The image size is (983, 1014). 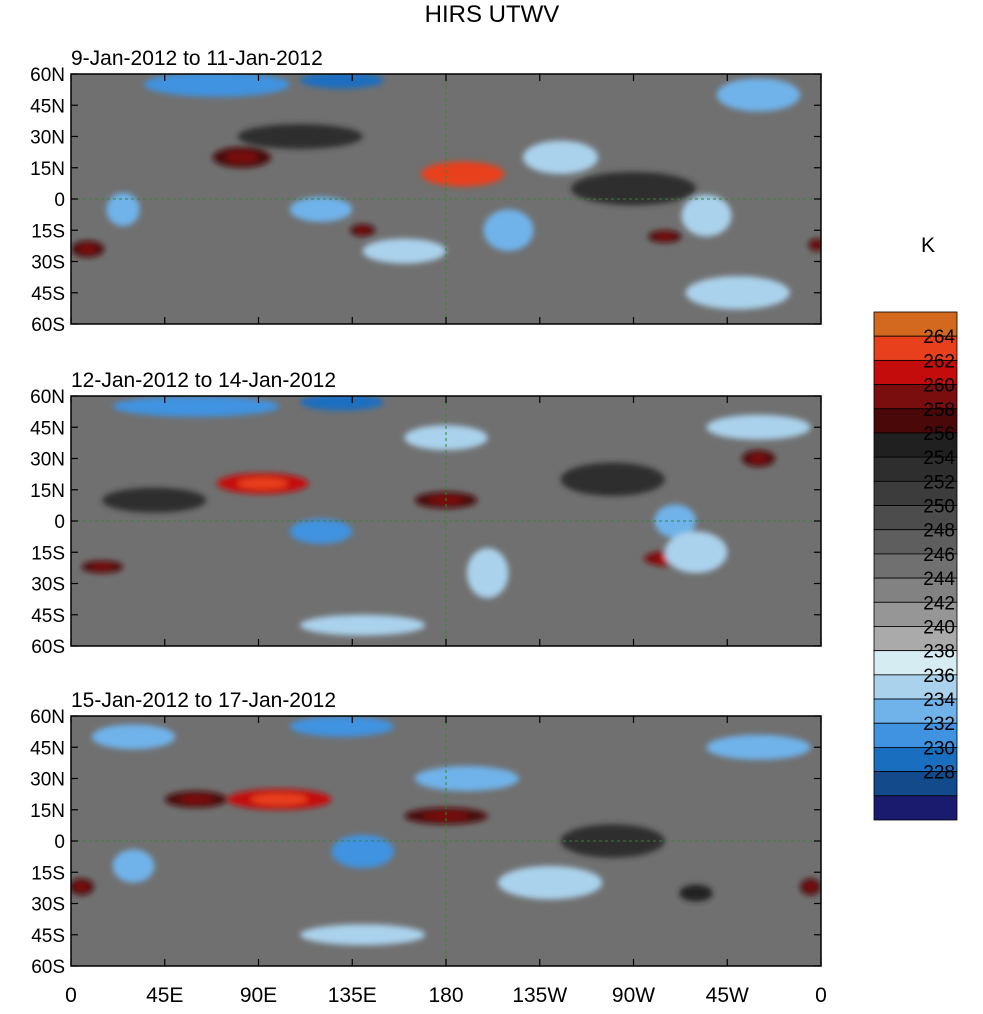 What do you see at coordinates (939, 482) in the screenshot?
I see `colorbar-label: 252` at bounding box center [939, 482].